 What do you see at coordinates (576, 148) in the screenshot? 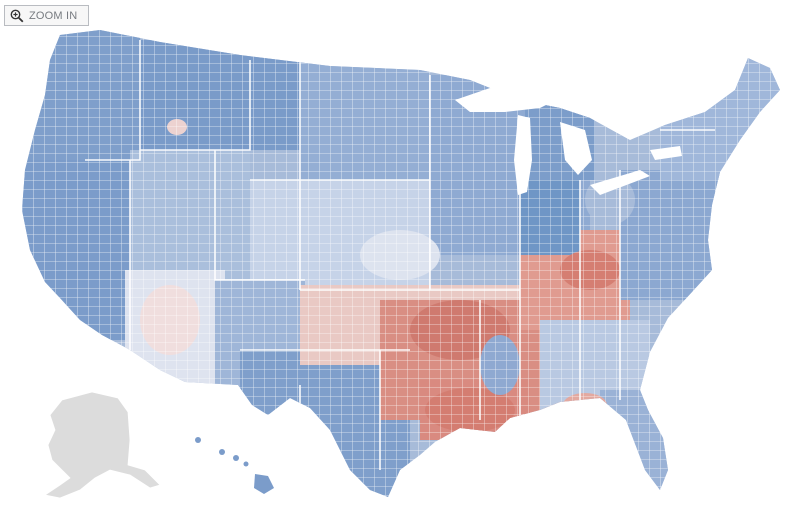
I see `lake-huron` at bounding box center [576, 148].